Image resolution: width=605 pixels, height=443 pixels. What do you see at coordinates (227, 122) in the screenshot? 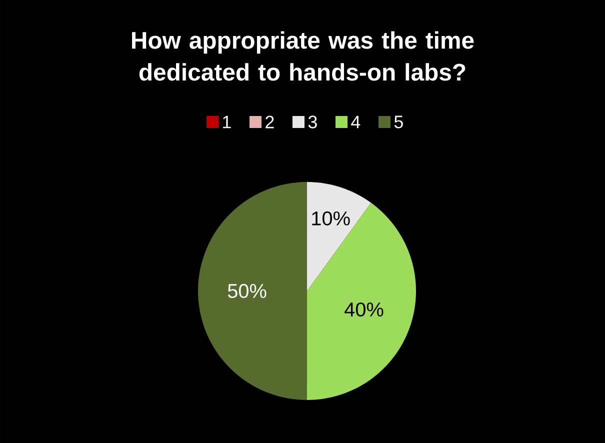
I see `legend-label: 1` at bounding box center [227, 122].